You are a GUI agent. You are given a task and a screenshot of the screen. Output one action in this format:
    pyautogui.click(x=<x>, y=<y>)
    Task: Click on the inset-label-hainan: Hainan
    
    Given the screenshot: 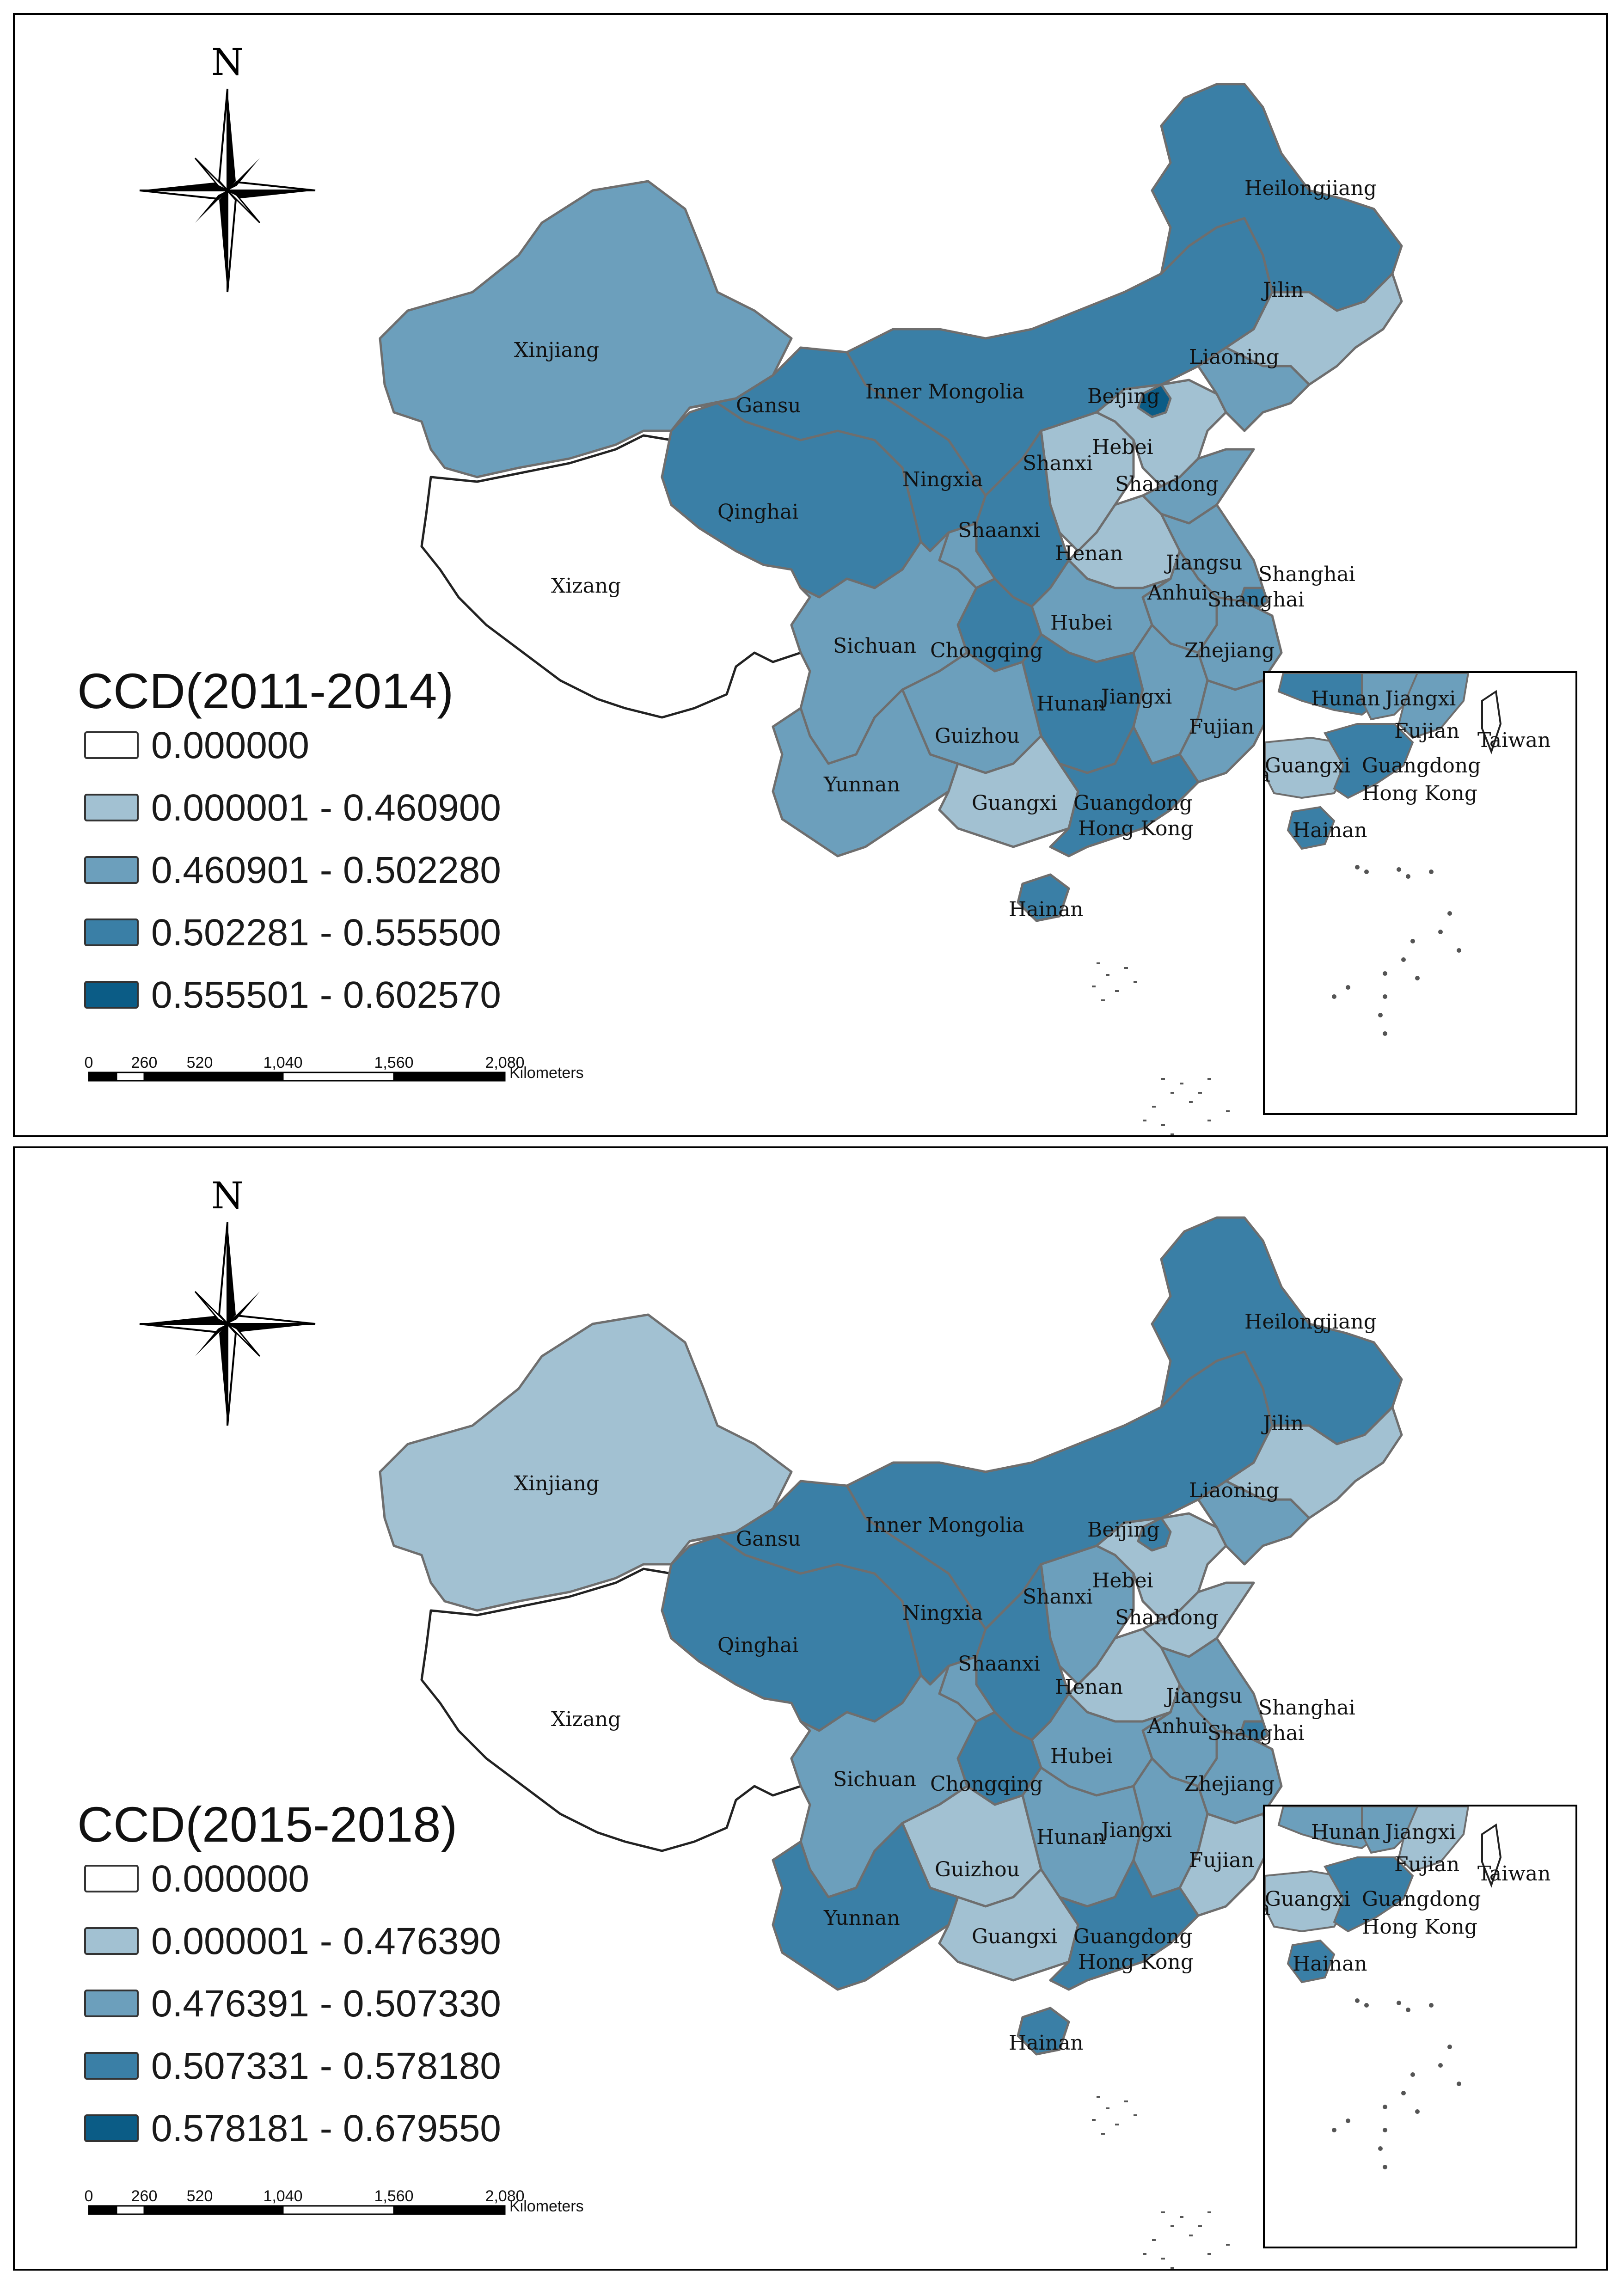 What is the action you would take?
    pyautogui.click(x=1330, y=1964)
    